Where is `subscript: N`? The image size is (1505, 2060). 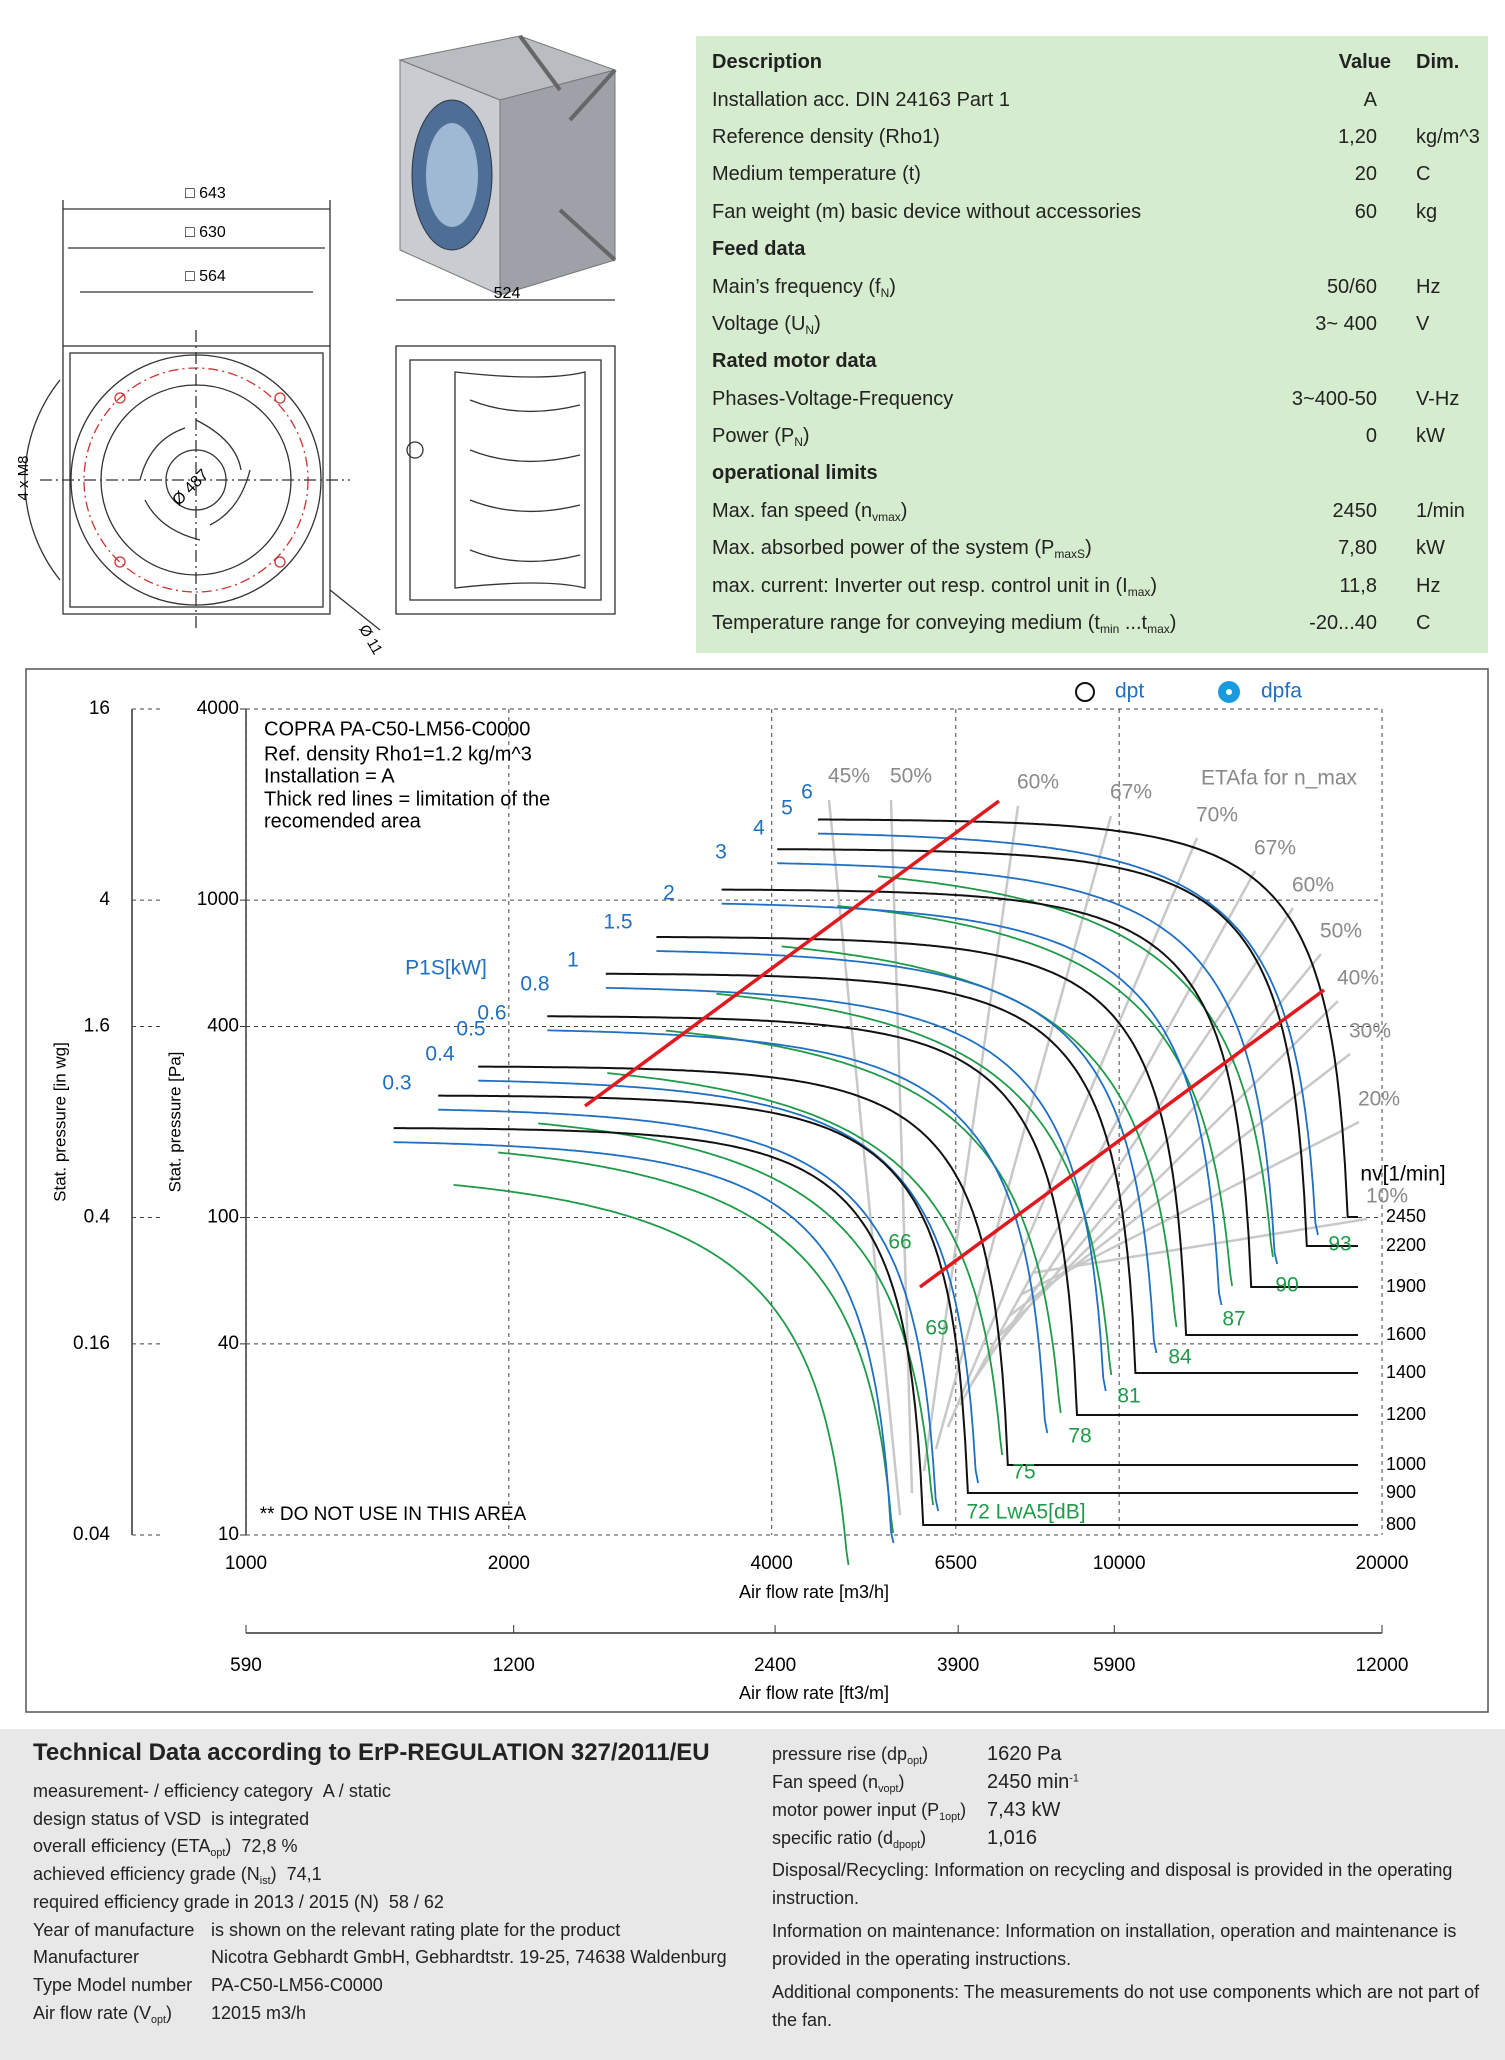 subscript: N is located at coordinates (798, 442).